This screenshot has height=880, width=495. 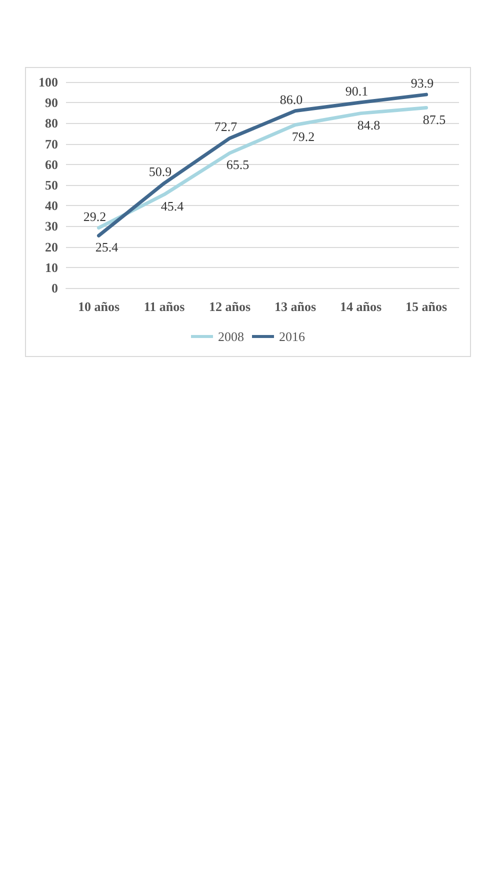 What do you see at coordinates (107, 247) in the screenshot?
I see `data-label: 25.4` at bounding box center [107, 247].